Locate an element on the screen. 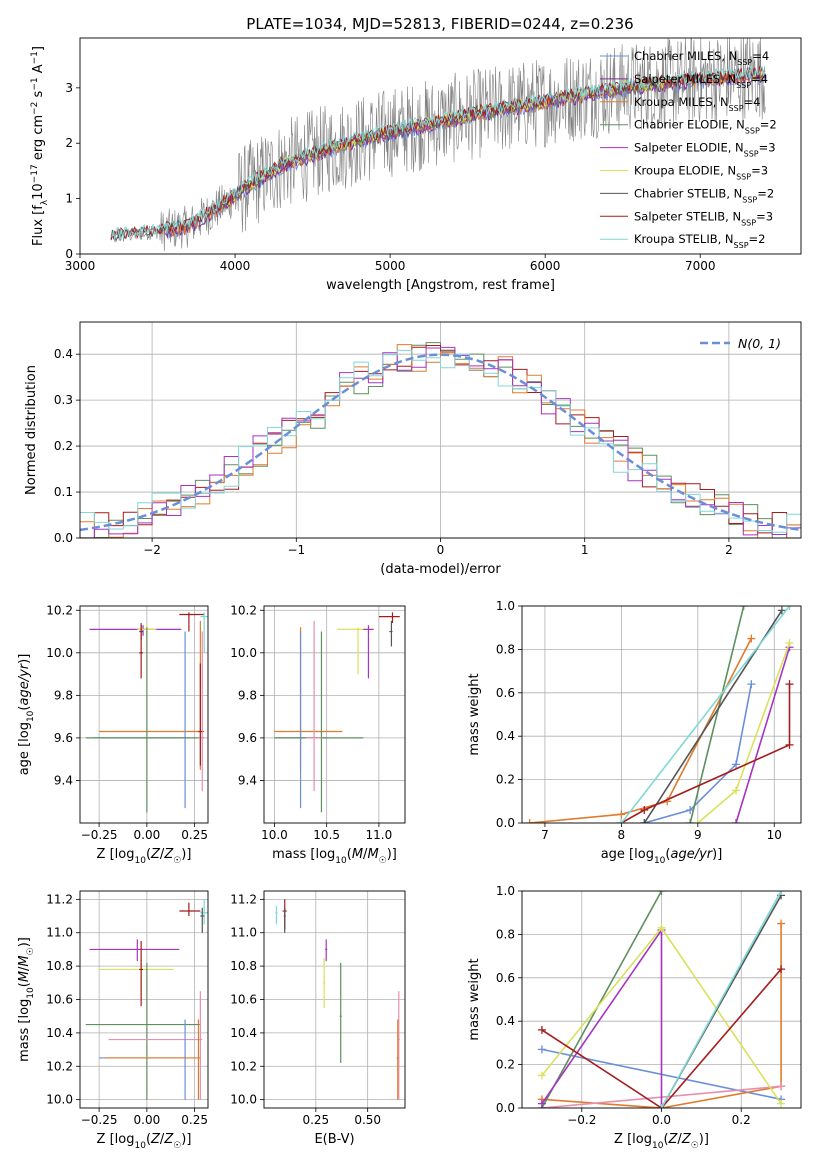 The width and height of the screenshot is (819, 1170). label-part: A is located at coordinates (38, 70).